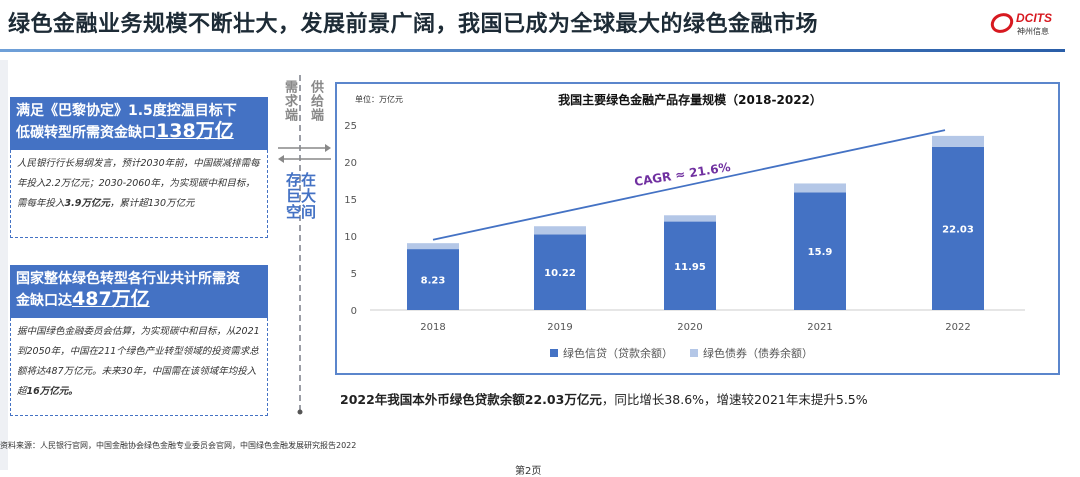 This screenshot has width=1080, height=477. I want to click on box2-head-line1: 国家整体绿色转型各行业共计所需资, so click(128, 279).